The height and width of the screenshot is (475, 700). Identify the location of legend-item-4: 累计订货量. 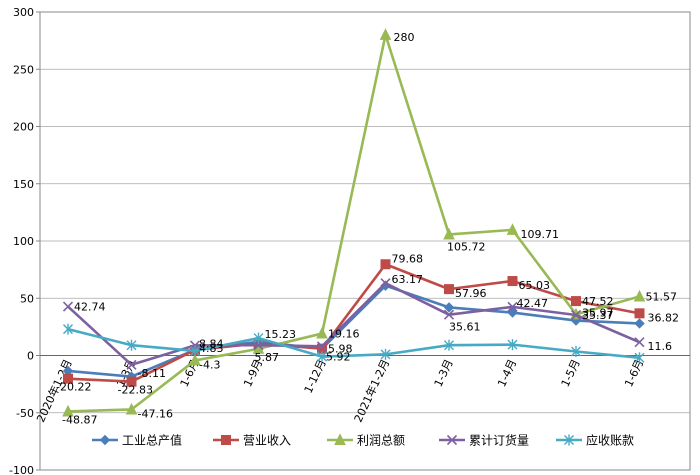
(484, 440).